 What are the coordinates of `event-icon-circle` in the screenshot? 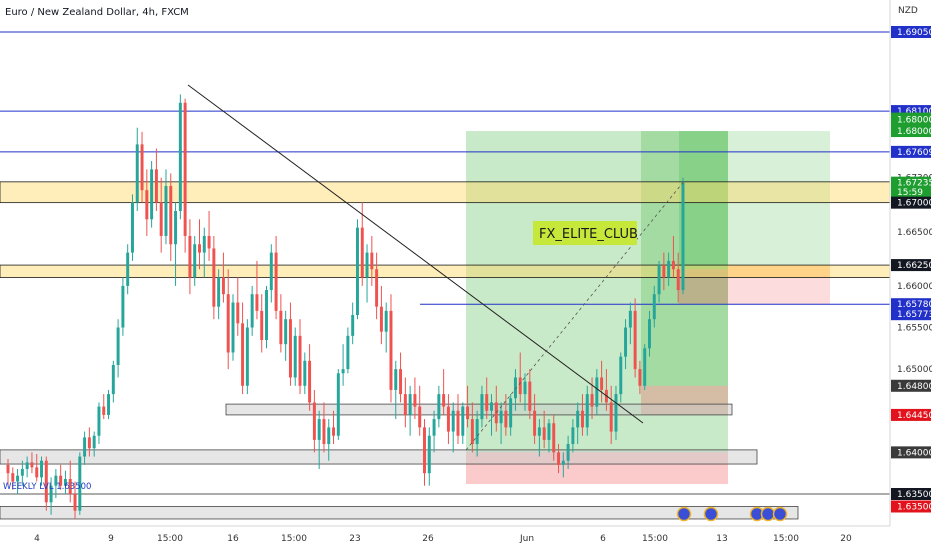 It's located at (780, 514).